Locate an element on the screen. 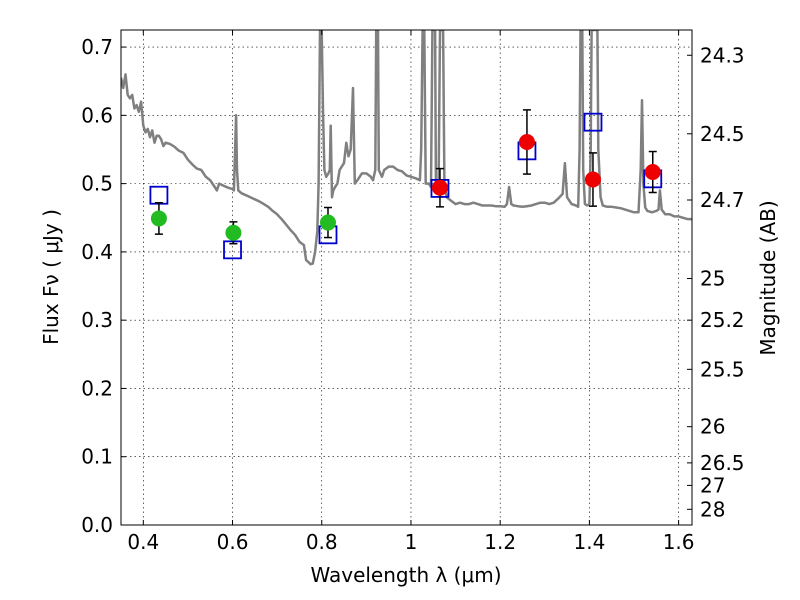 Image resolution: width=800 pixels, height=600 pixels. y-right-tick-label: 25.2 is located at coordinates (722, 320).